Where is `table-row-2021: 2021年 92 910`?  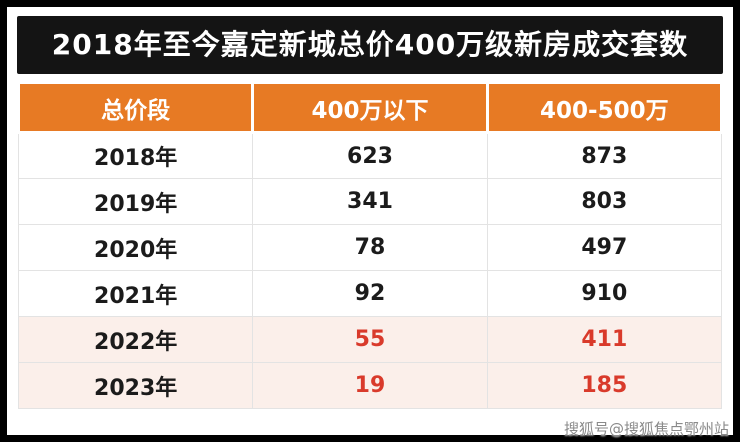
table-row-2021: 2021年 92 910 is located at coordinates (370, 293).